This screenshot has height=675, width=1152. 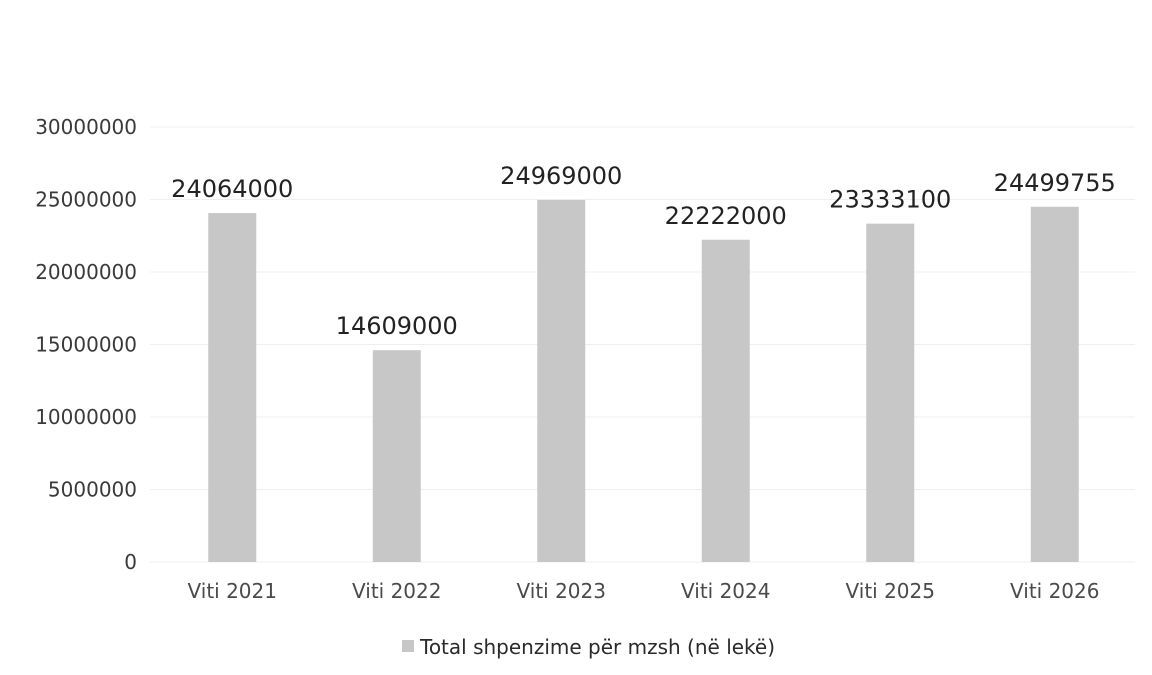 I want to click on bar-value-label: 24969000, so click(x=561, y=176).